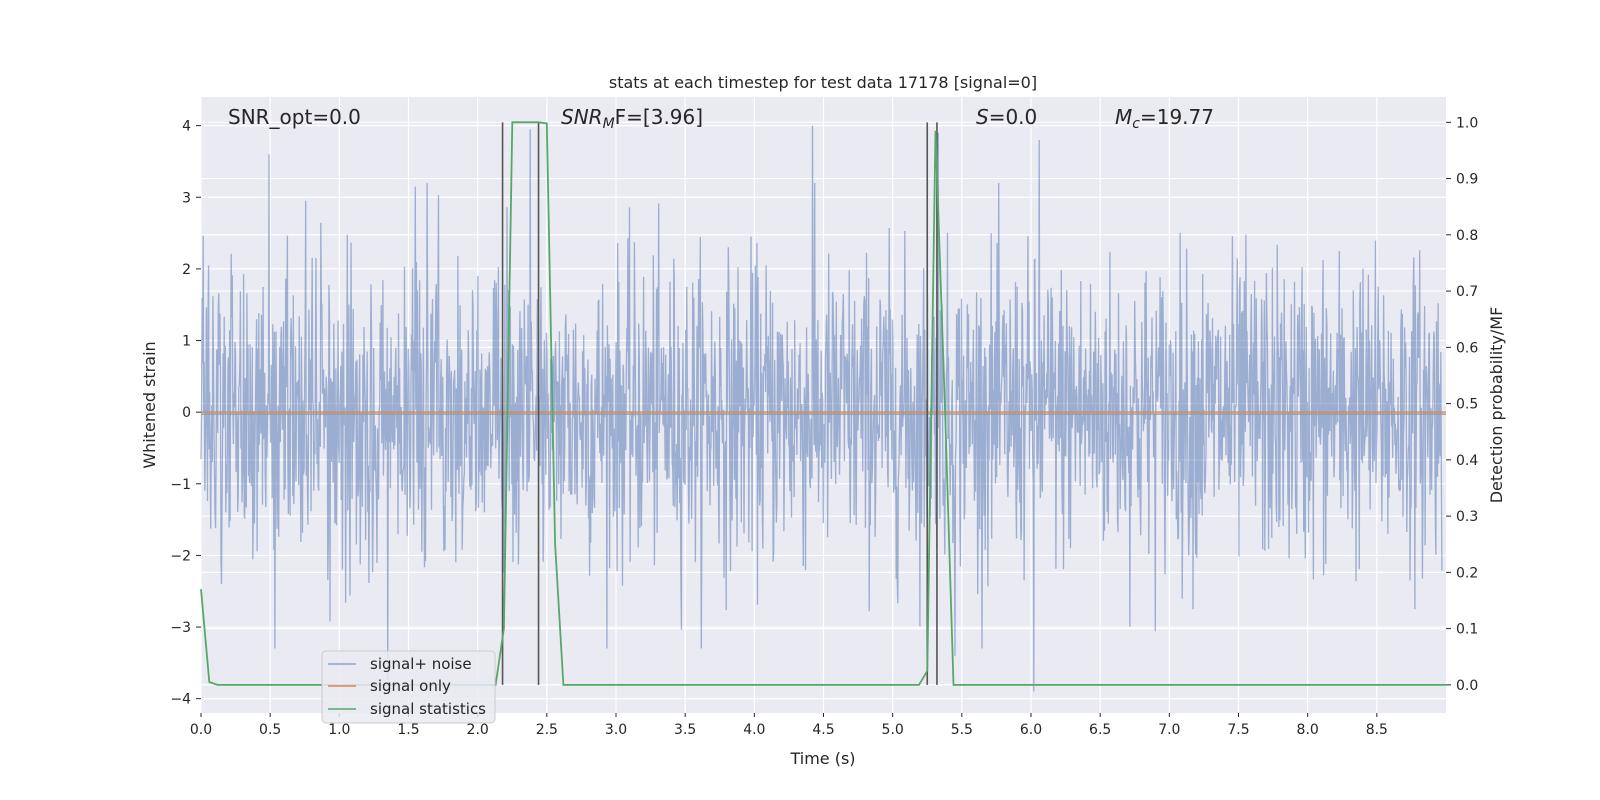  I want to click on legend-box, so click(408, 687).